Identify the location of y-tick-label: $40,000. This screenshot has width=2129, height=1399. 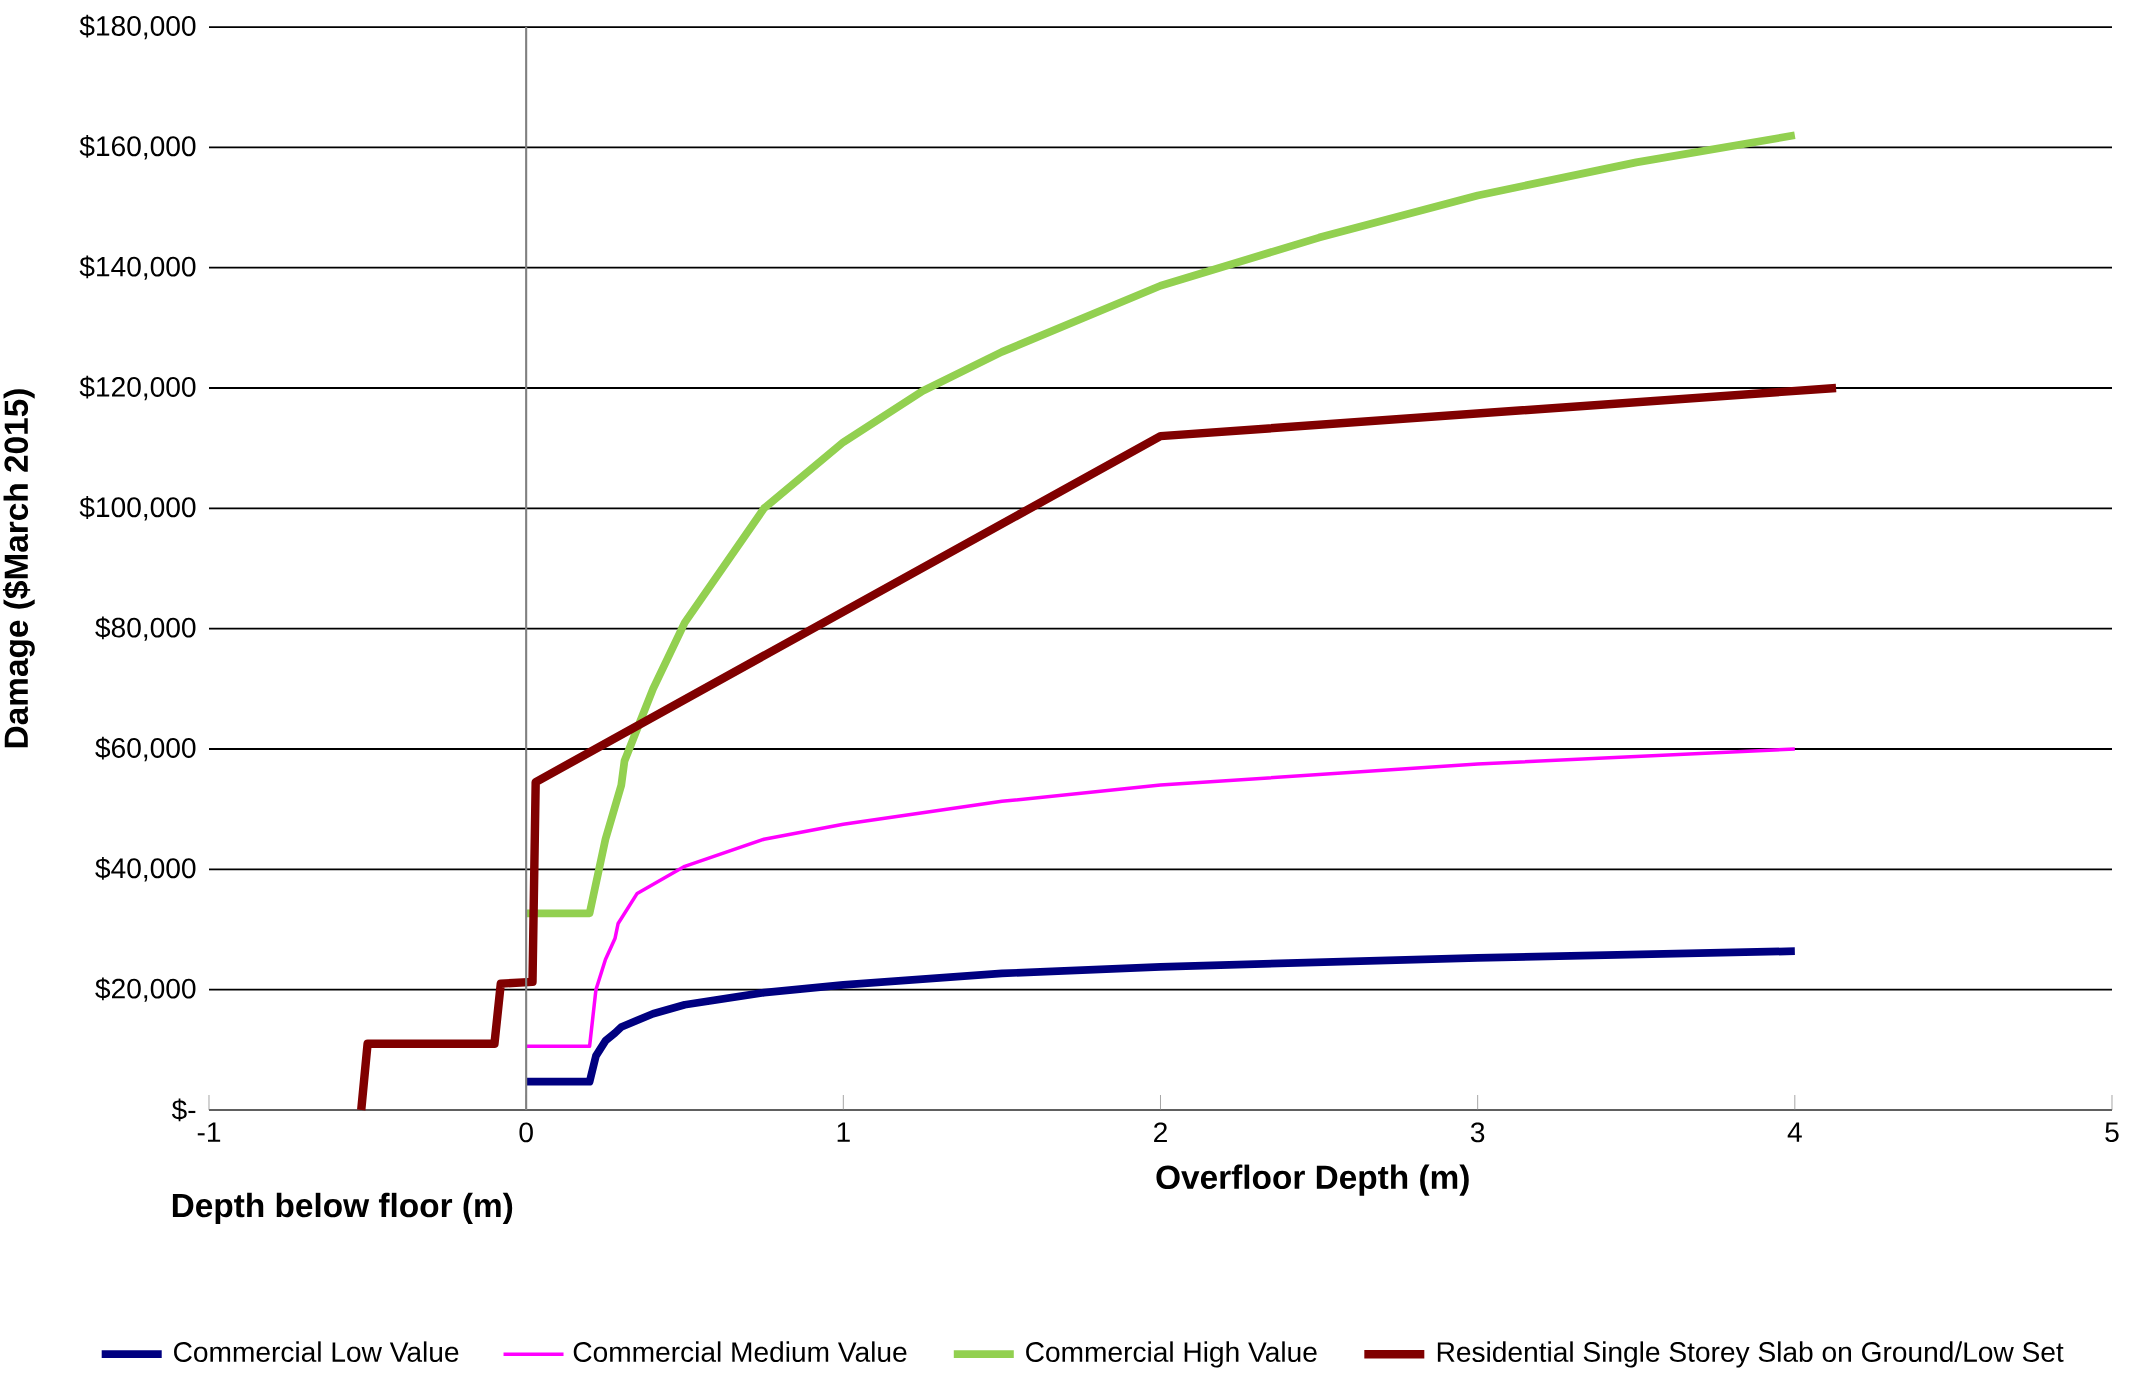
(145, 869).